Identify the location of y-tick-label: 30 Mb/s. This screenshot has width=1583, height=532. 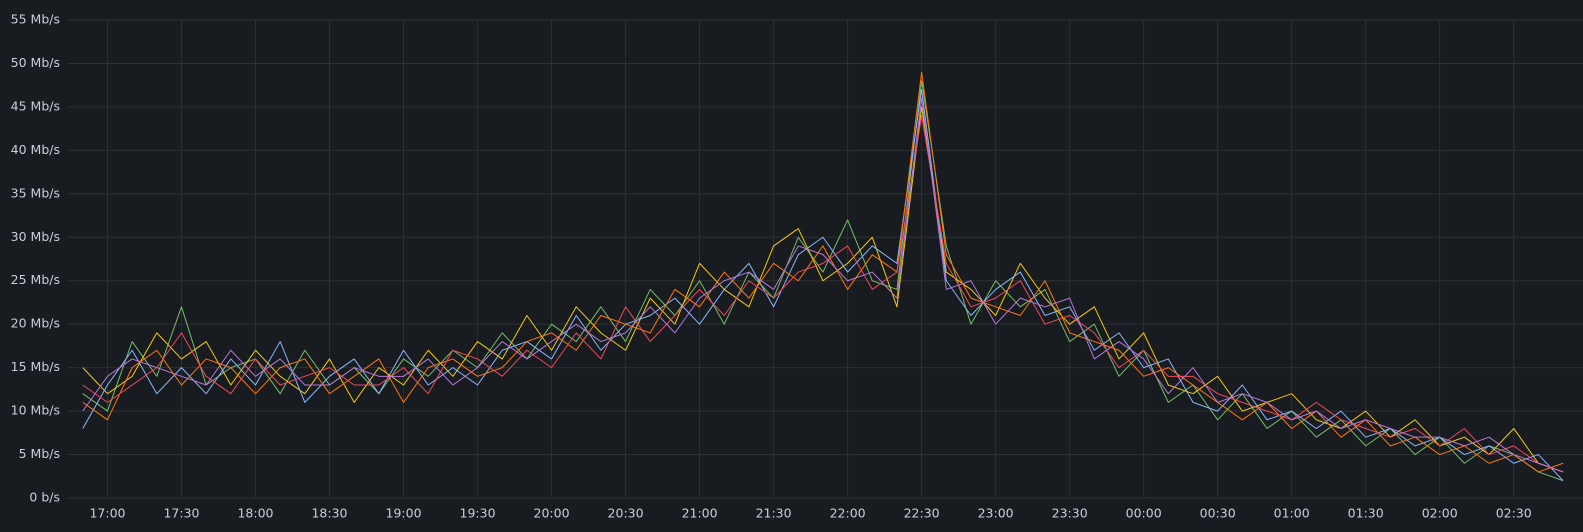
(35, 236).